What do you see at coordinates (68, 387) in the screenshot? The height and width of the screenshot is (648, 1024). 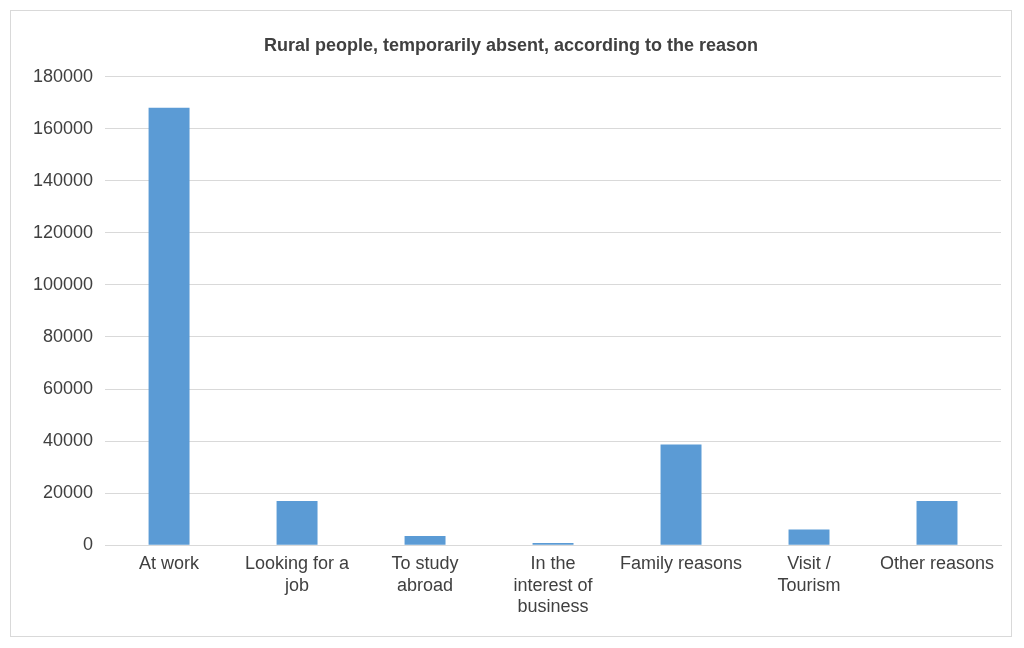 I see `y-tick-label: 60000` at bounding box center [68, 387].